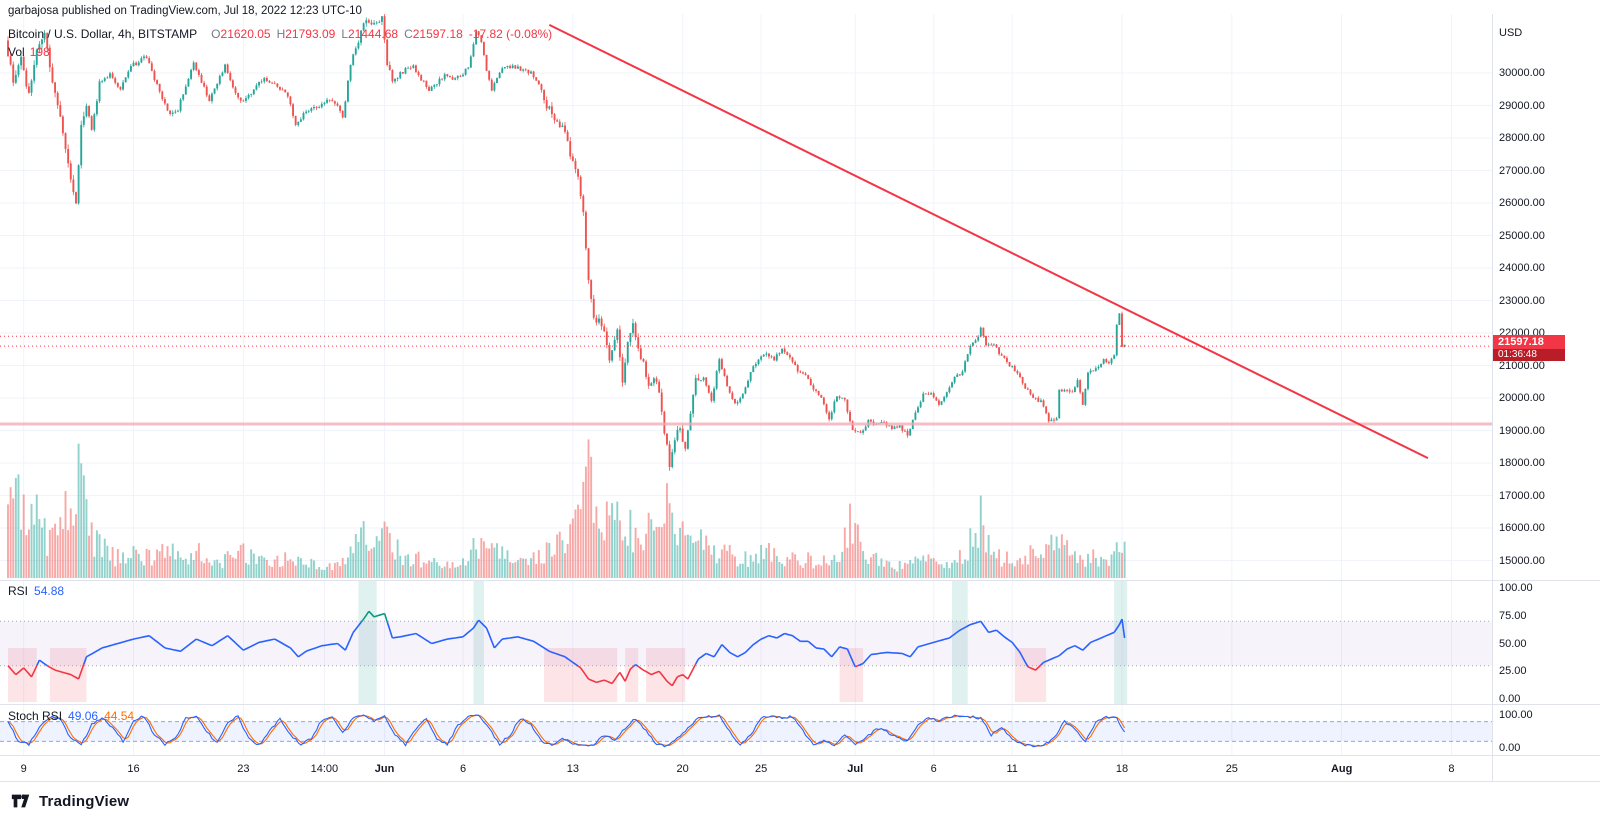  What do you see at coordinates (1522, 463) in the screenshot?
I see `price-tick-label: 18000.00` at bounding box center [1522, 463].